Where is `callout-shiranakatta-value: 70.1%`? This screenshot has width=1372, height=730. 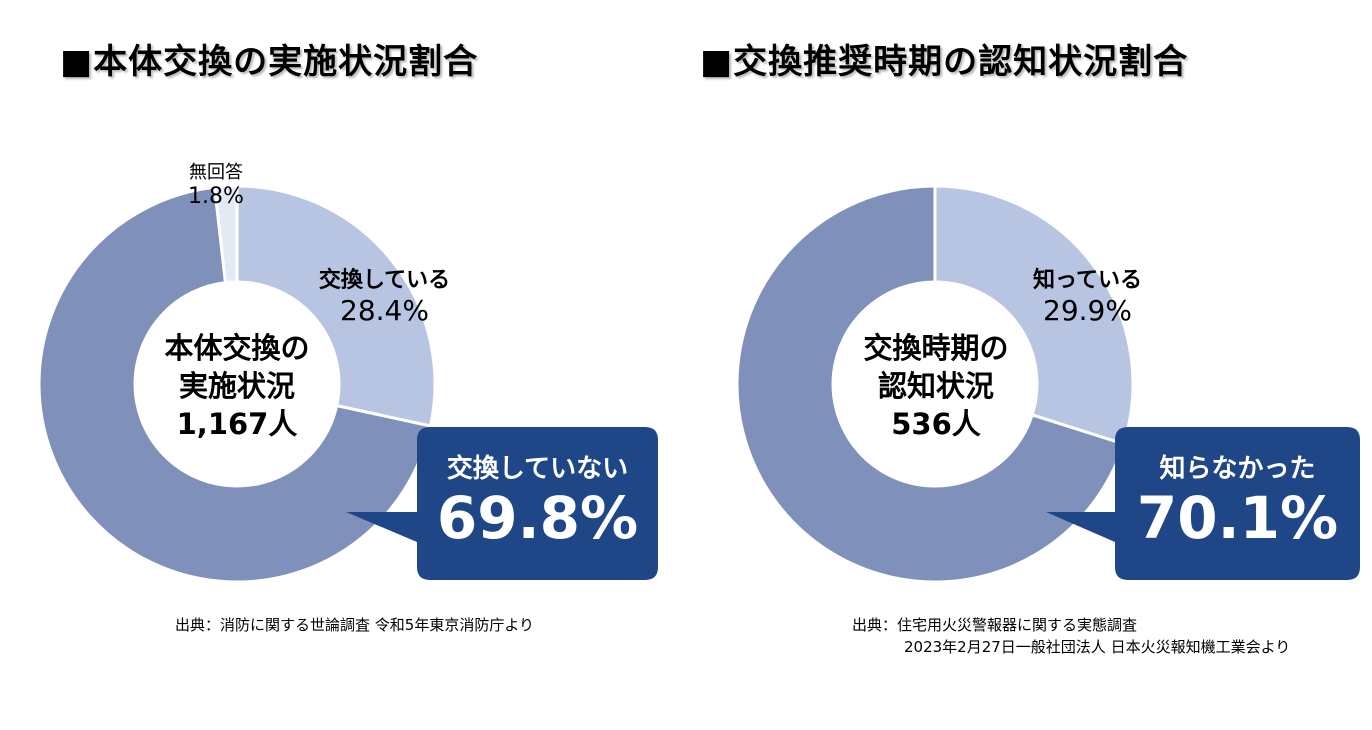 callout-shiranakatta-value: 70.1% is located at coordinates (1237, 518).